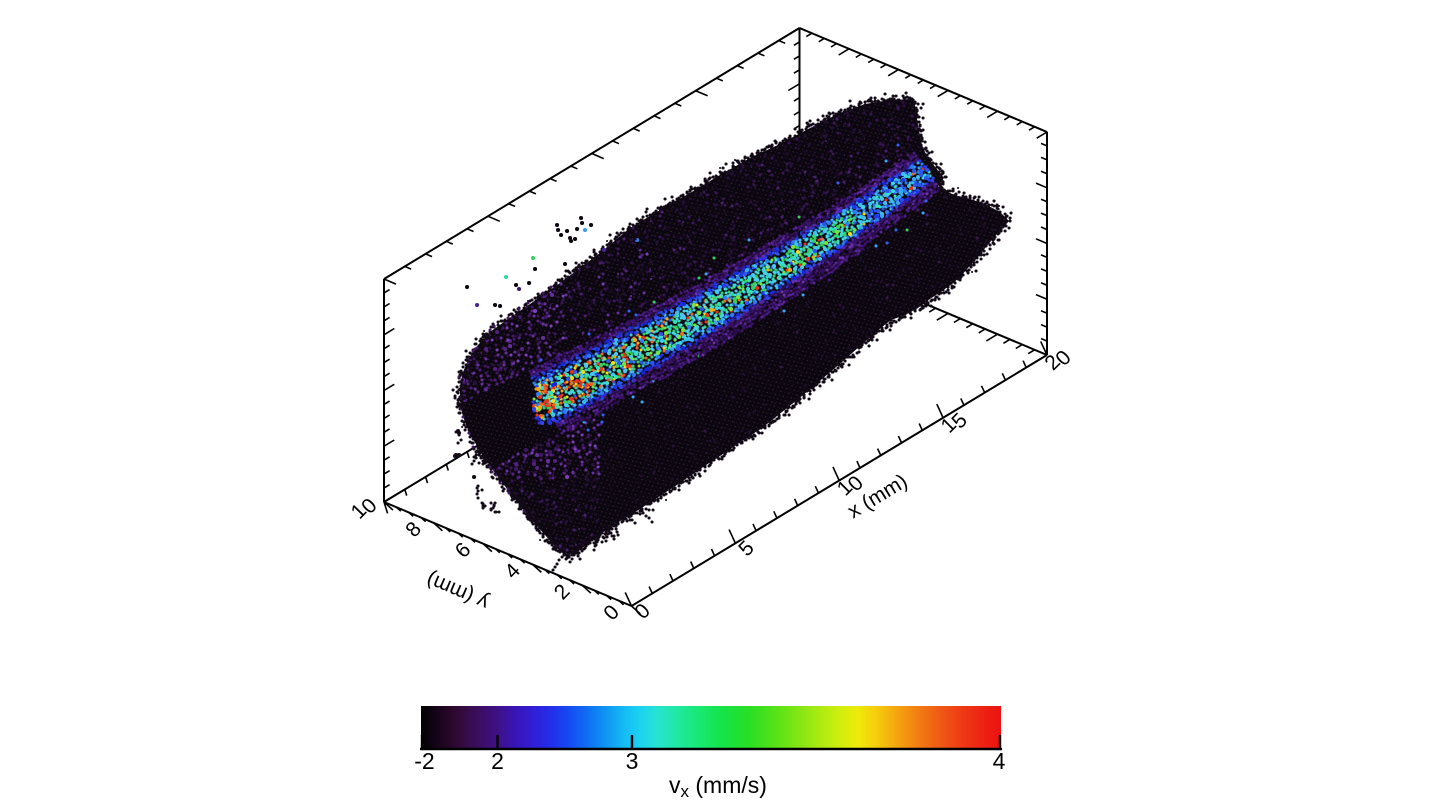  Describe the element at coordinates (718, 786) in the screenshot. I see `svg-text: vx (mm/s)` at that location.